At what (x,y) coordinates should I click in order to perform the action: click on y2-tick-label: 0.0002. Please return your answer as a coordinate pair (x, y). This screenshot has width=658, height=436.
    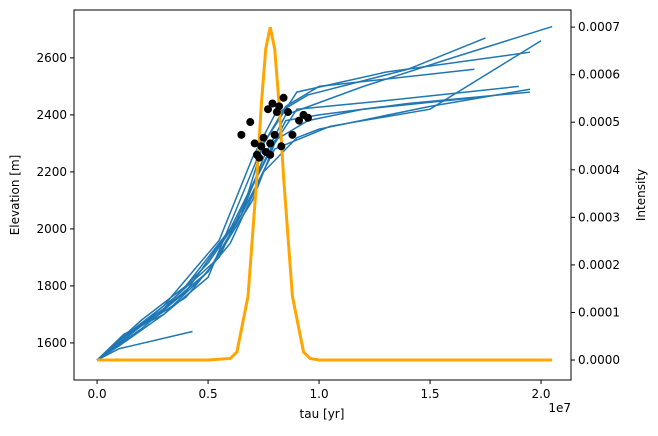
    Looking at the image, I should click on (599, 265).